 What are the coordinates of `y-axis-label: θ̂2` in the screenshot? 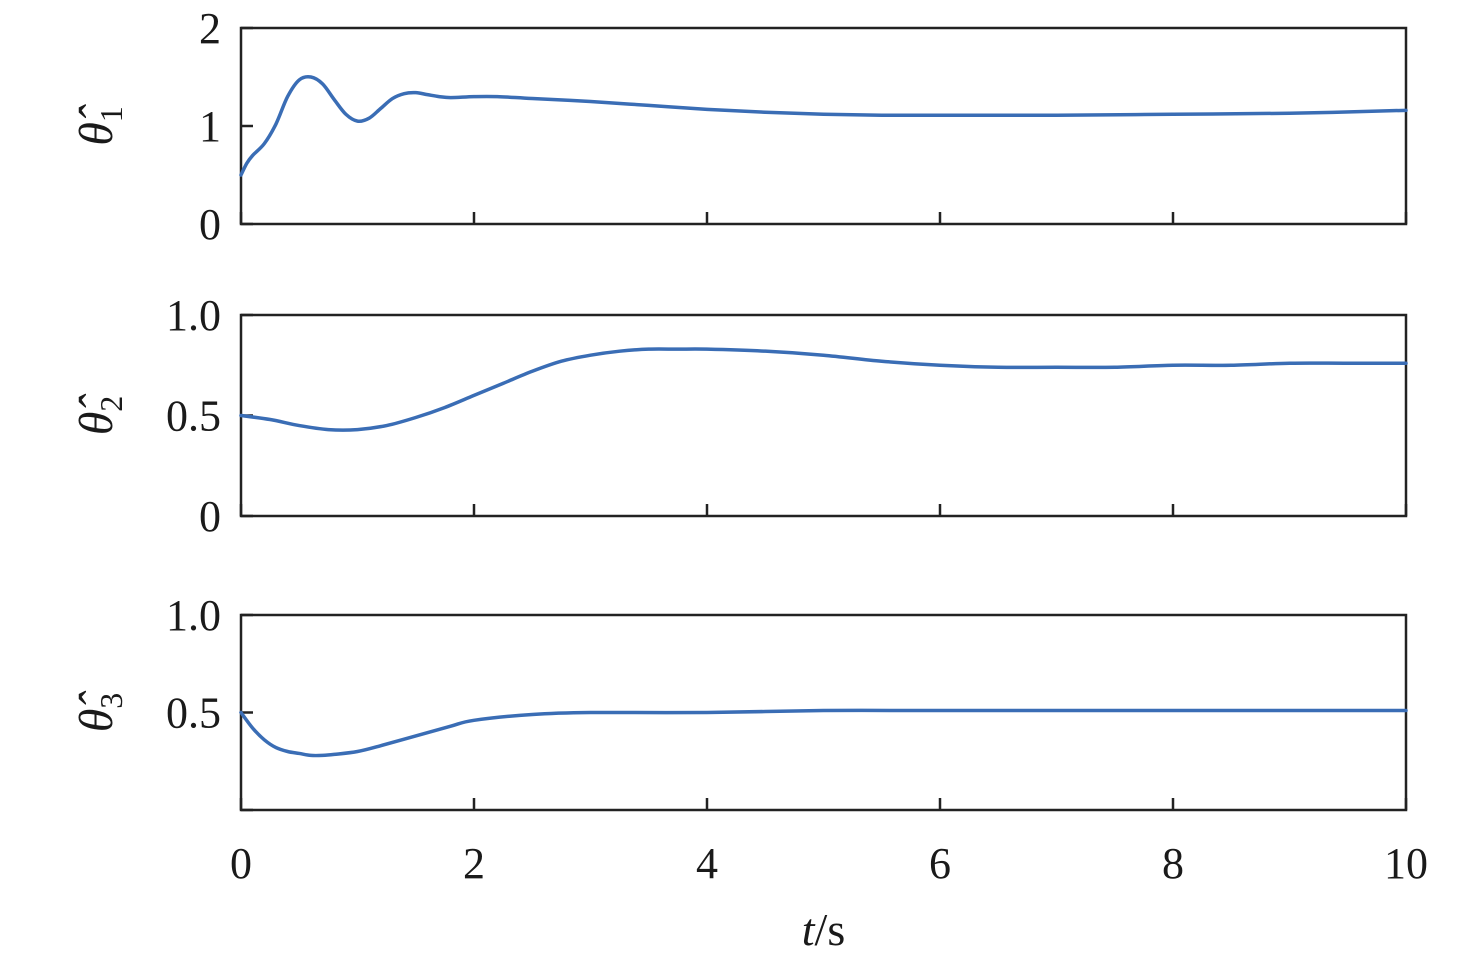 It's located at (99, 415).